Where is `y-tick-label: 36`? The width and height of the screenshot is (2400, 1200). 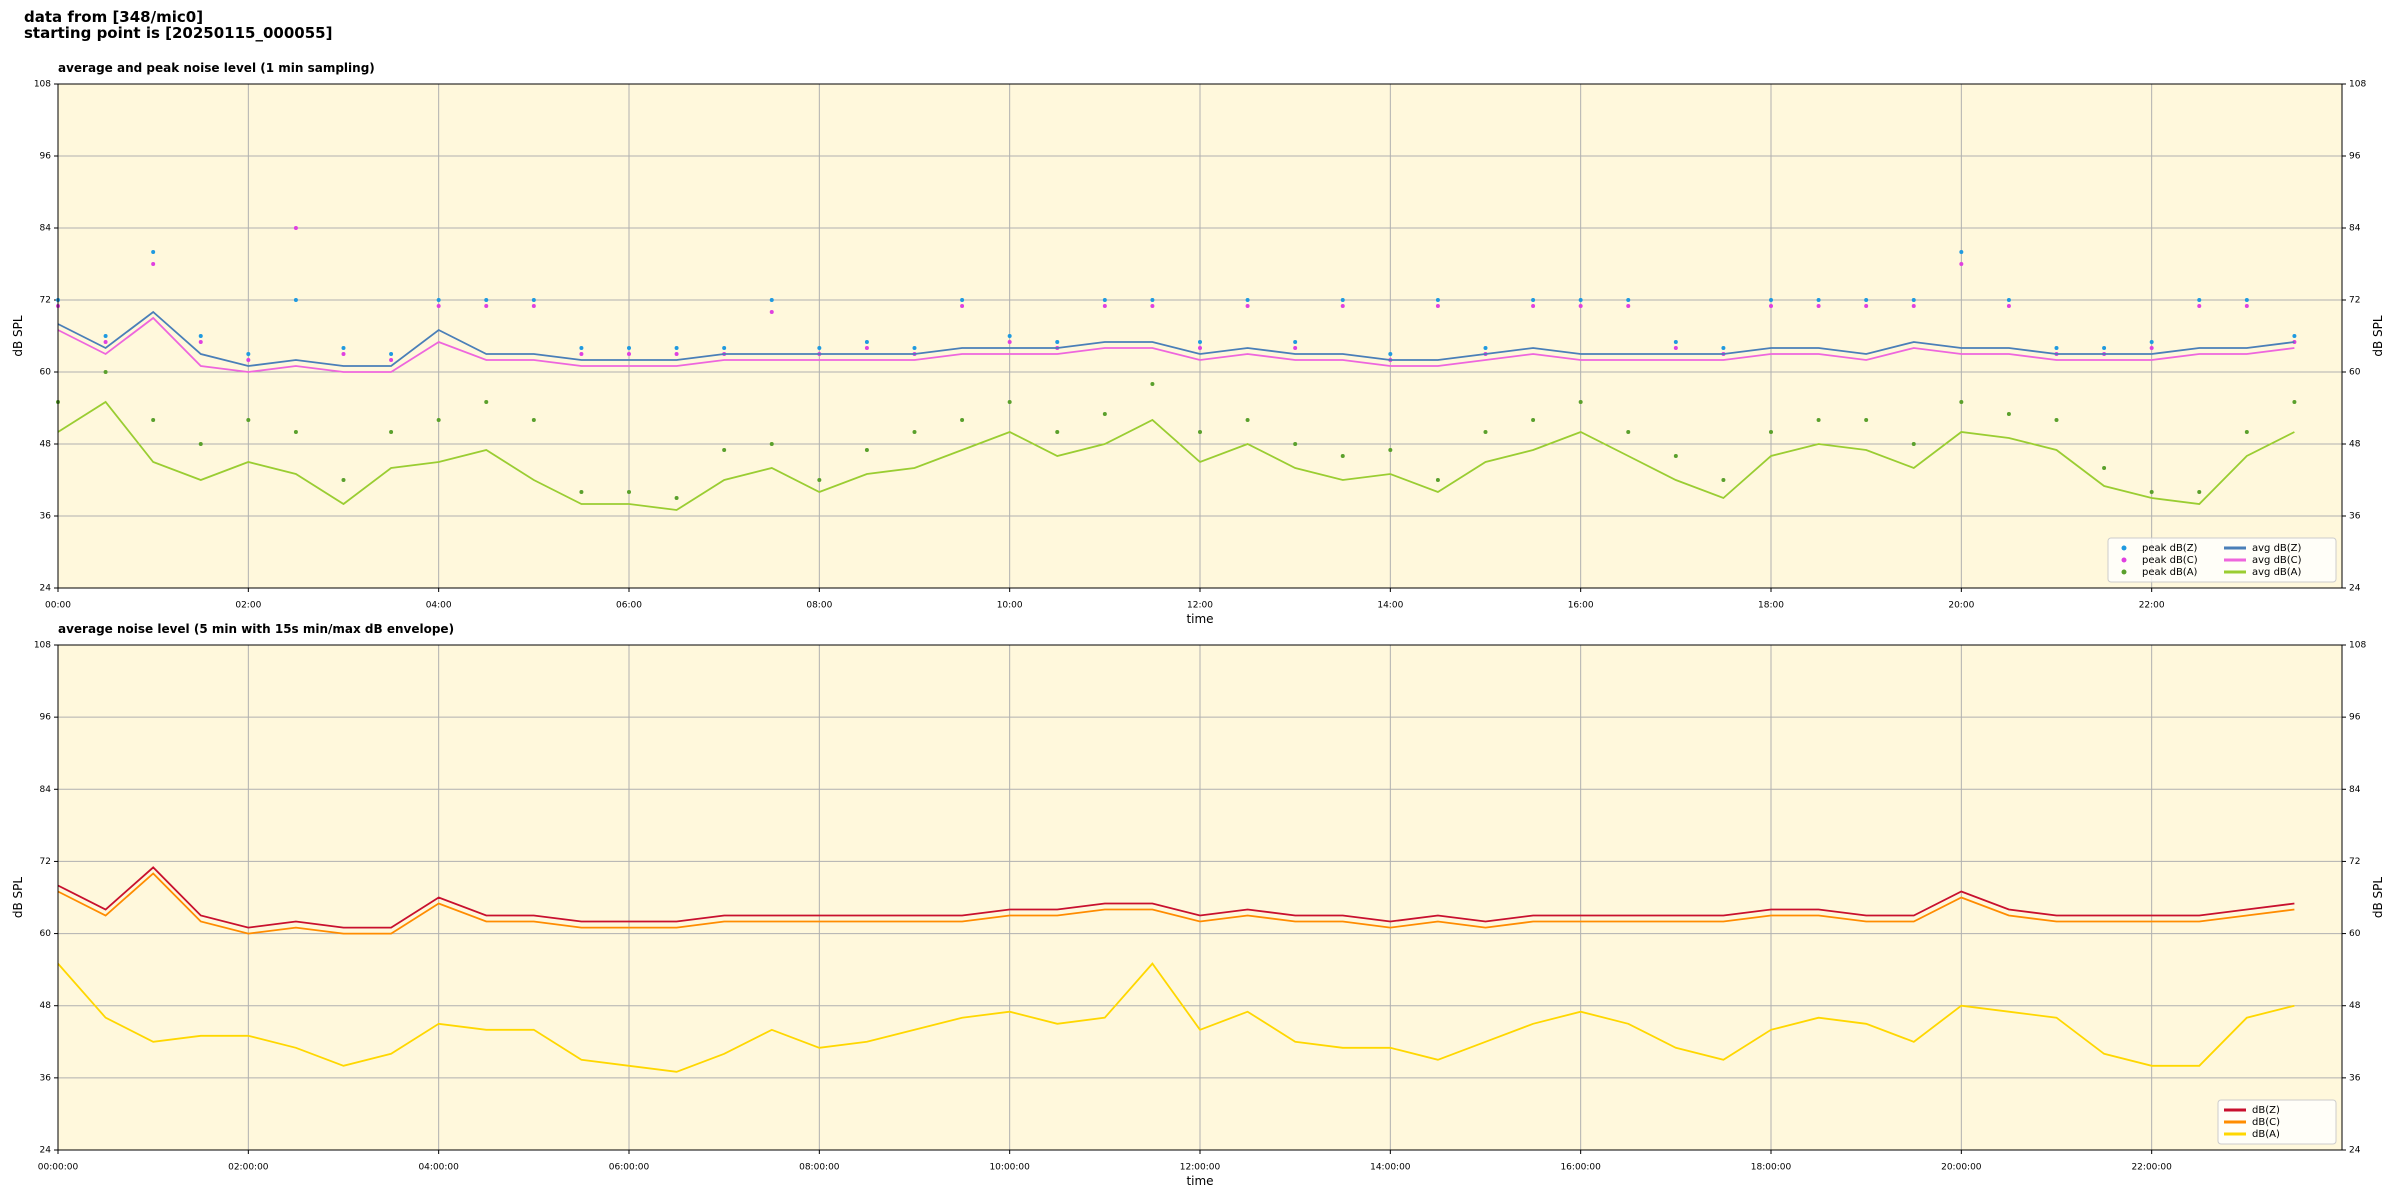
y-tick-label: 36 is located at coordinates (2355, 517).